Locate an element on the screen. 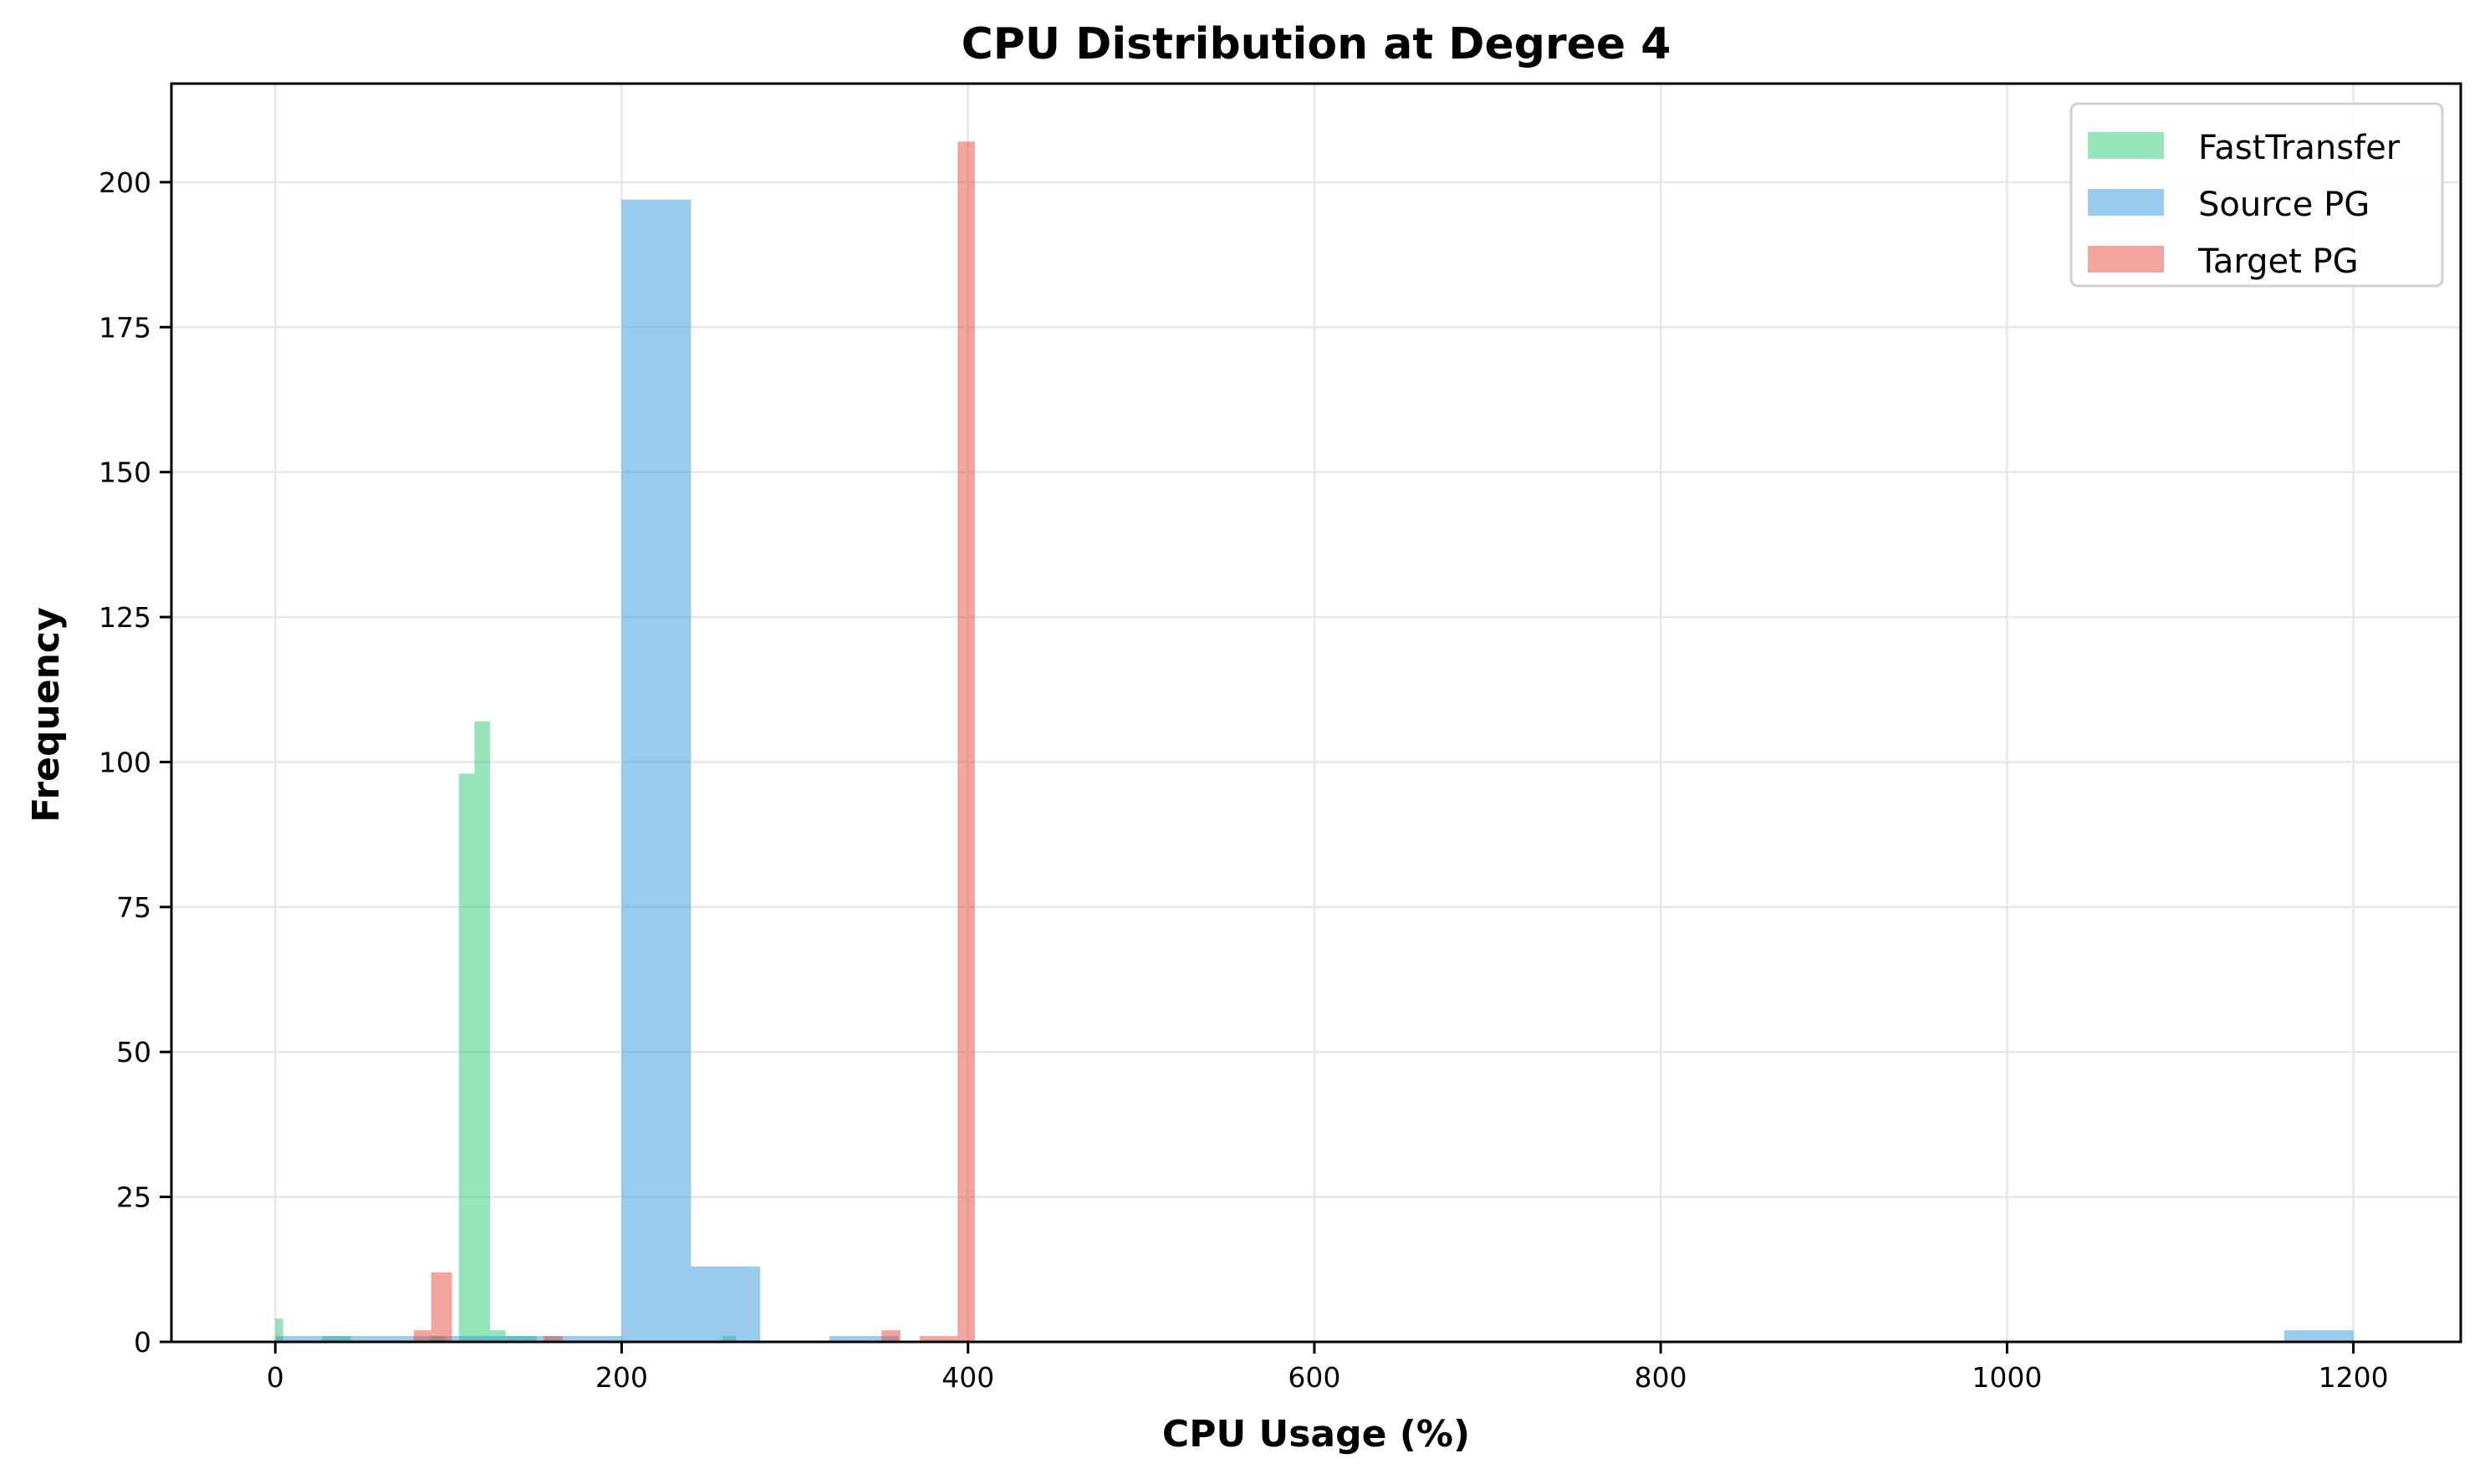 This screenshot has width=2485, height=1484. y-tick-label: 200 is located at coordinates (125, 182).